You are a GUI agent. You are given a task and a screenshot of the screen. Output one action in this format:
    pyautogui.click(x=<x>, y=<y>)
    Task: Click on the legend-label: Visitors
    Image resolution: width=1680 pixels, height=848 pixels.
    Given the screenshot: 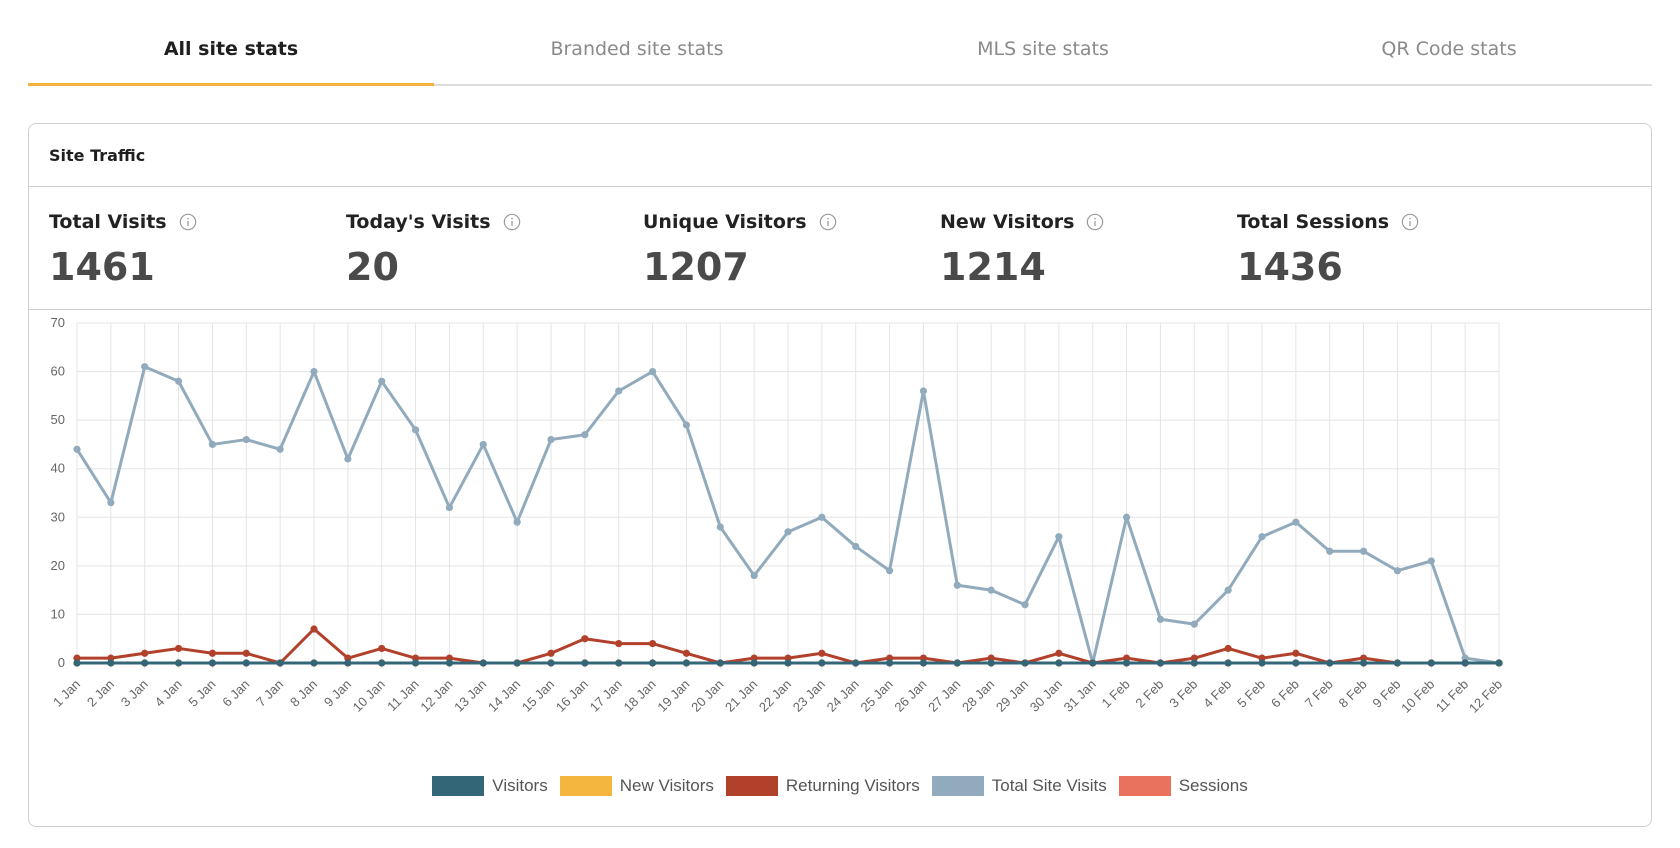 What is the action you would take?
    pyautogui.click(x=520, y=785)
    